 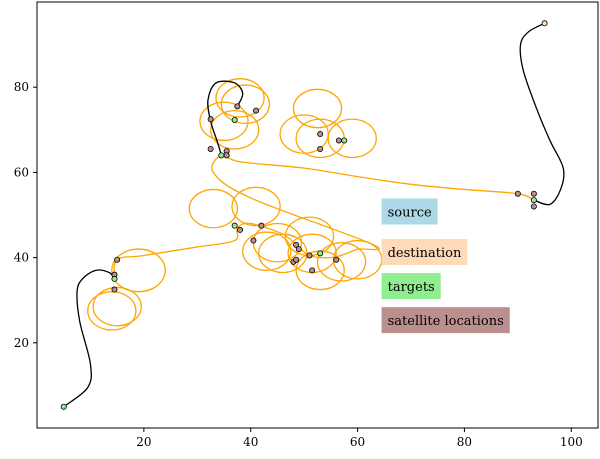 What do you see at coordinates (21, 87) in the screenshot?
I see `y-tick-label-80: 80` at bounding box center [21, 87].